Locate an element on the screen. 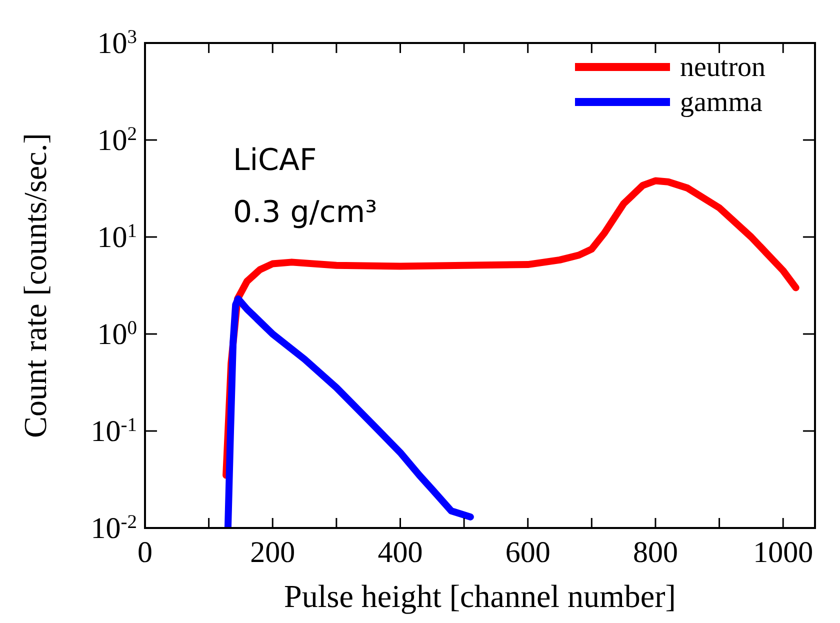 This screenshot has width=840, height=623. x-axis-title: Pulse height [channel number] is located at coordinates (480, 596).